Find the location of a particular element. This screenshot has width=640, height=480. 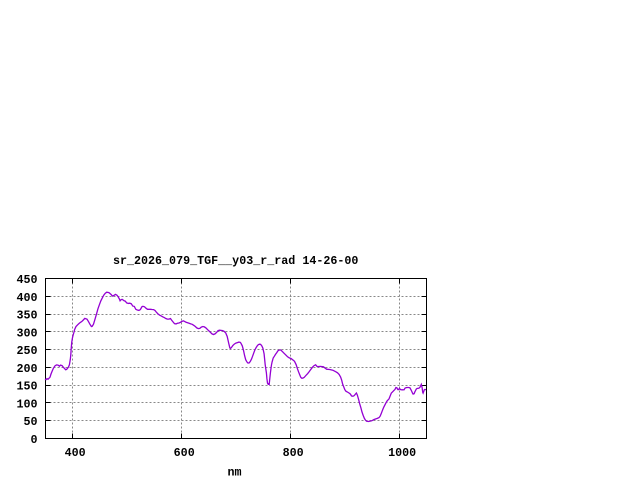

svg-text: 200 is located at coordinates (26, 369).